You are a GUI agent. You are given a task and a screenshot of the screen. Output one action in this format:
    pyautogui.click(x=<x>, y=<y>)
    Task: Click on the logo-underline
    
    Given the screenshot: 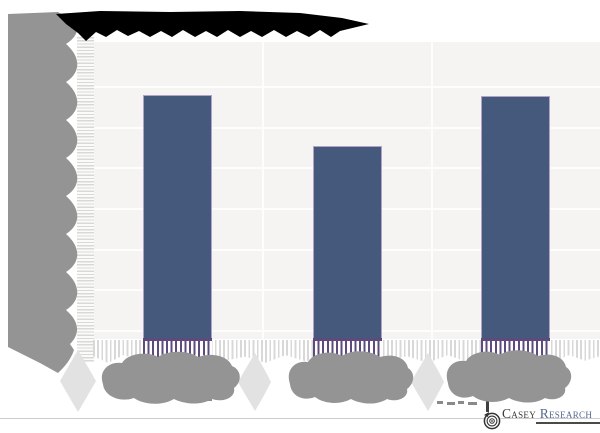 What is the action you would take?
    pyautogui.click(x=568, y=423)
    